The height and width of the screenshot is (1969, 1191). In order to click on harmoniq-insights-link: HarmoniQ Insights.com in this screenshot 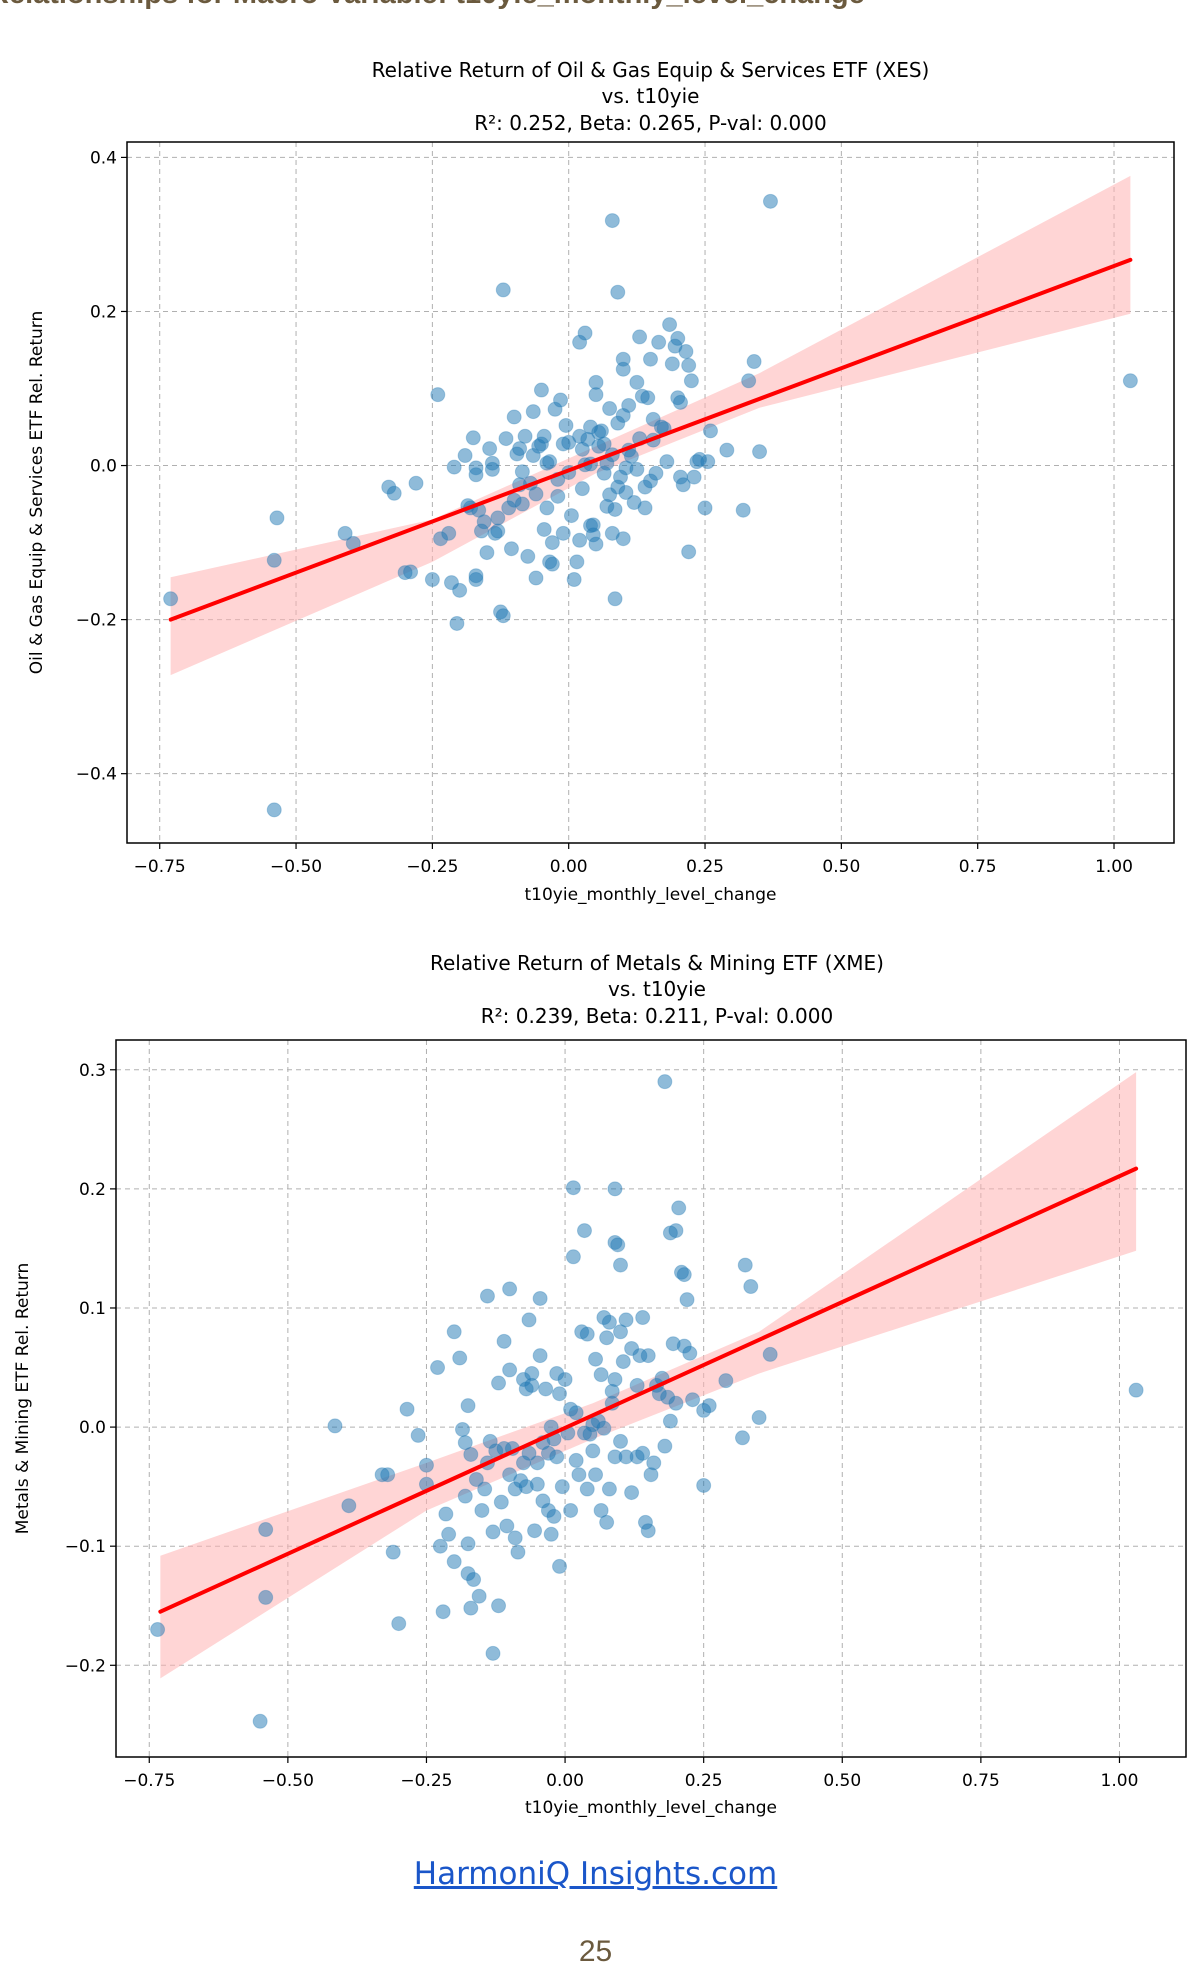, I will do `click(595, 1874)`.